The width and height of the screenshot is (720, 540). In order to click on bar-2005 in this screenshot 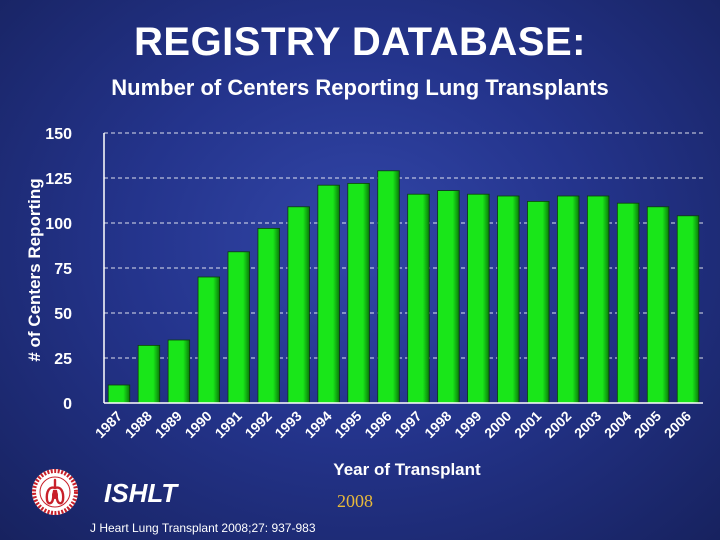, I will do `click(658, 305)`.